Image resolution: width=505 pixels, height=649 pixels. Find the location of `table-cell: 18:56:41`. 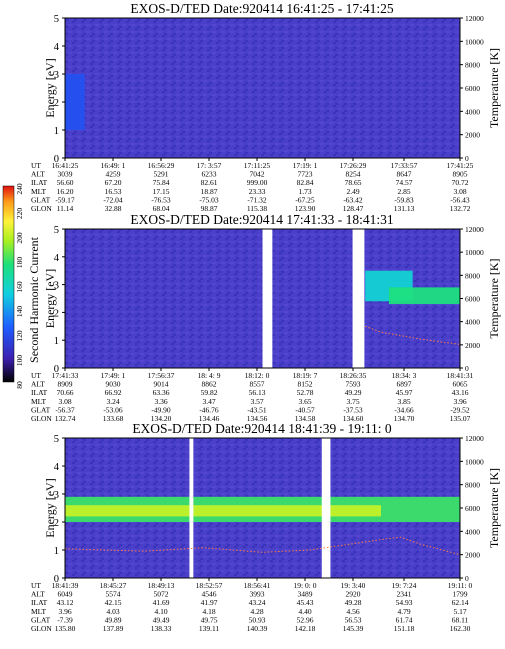

table-cell: 18:56:41 is located at coordinates (257, 585).